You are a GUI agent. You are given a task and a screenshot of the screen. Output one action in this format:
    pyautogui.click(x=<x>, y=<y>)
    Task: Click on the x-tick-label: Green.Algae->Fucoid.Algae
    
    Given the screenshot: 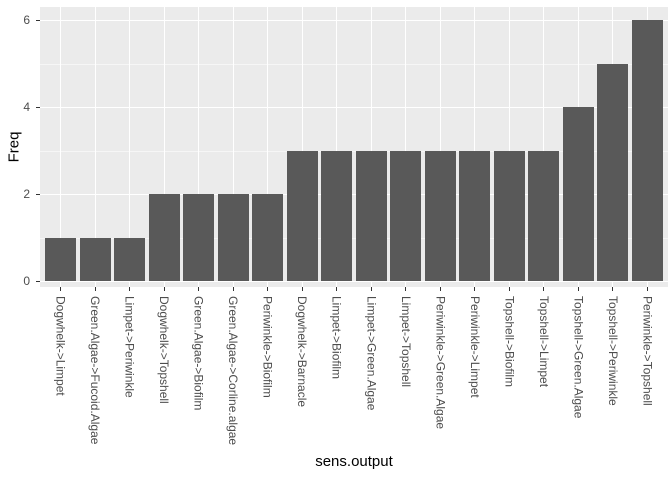 What is the action you would take?
    pyautogui.click(x=95, y=370)
    